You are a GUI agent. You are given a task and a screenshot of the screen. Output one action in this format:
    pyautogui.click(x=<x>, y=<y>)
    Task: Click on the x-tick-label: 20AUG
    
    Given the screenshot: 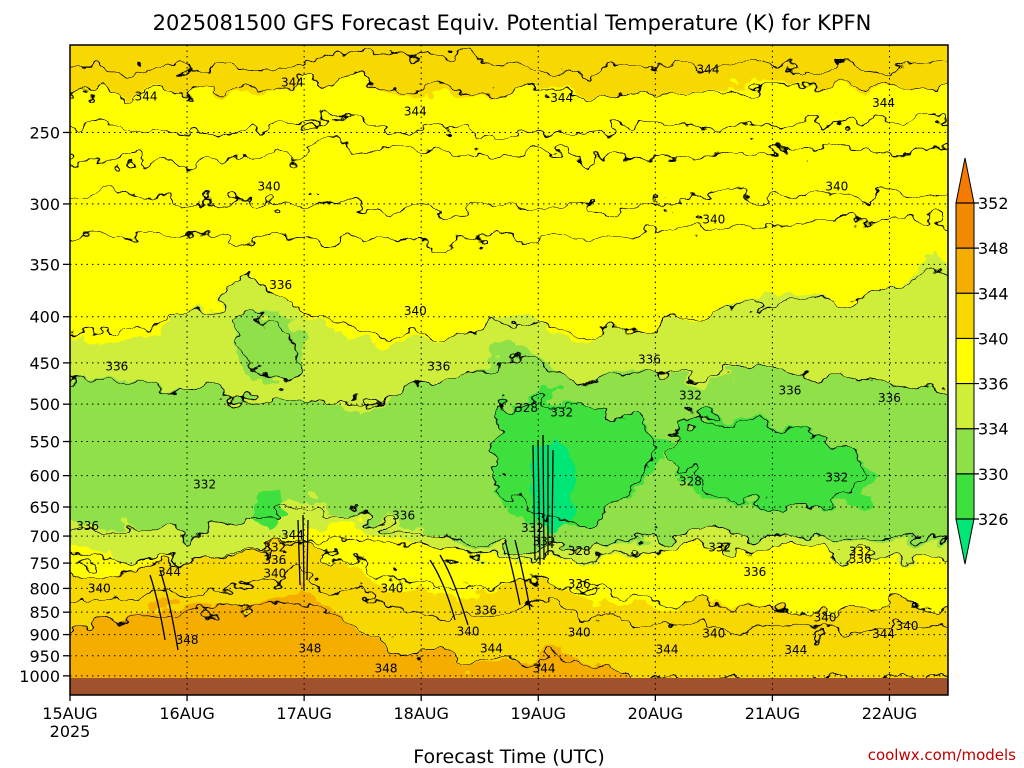 What is the action you would take?
    pyautogui.click(x=655, y=713)
    